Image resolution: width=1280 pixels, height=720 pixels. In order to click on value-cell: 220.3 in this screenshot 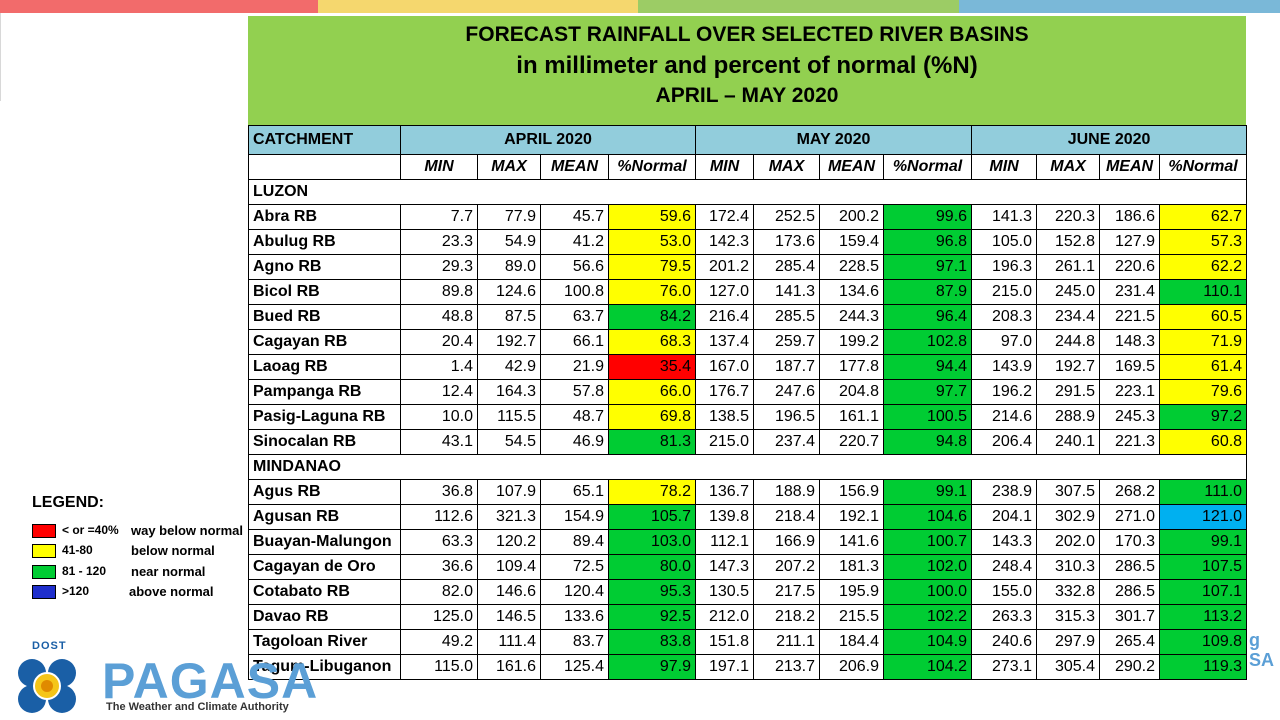, I will do `click(1068, 217)`.